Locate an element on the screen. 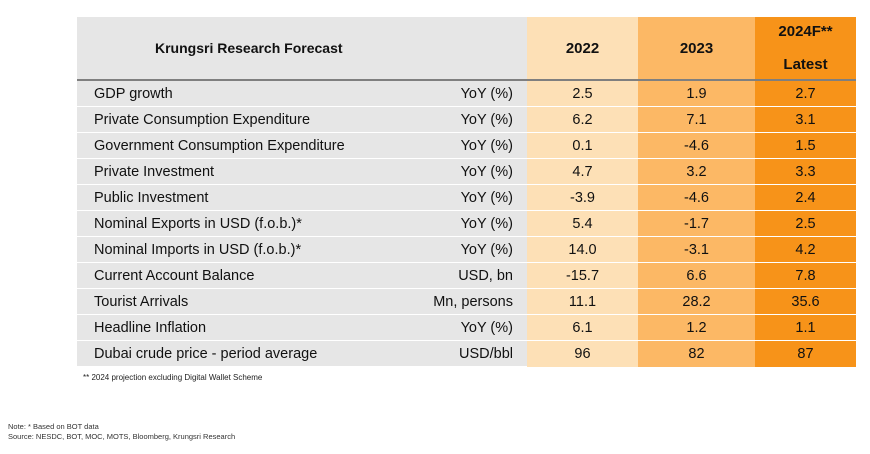 The image size is (870, 454). value-2023: 1.2 is located at coordinates (696, 327).